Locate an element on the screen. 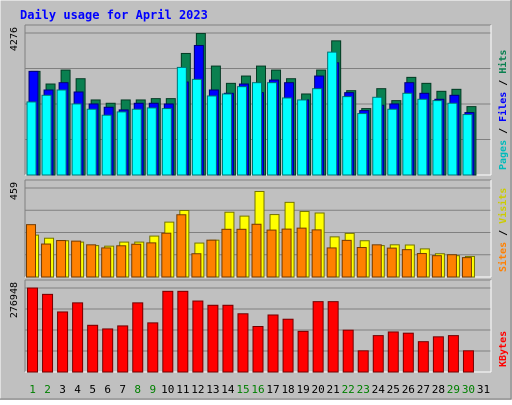 The height and width of the screenshot is (405, 512). day-label-3: 3 is located at coordinates (62, 389).